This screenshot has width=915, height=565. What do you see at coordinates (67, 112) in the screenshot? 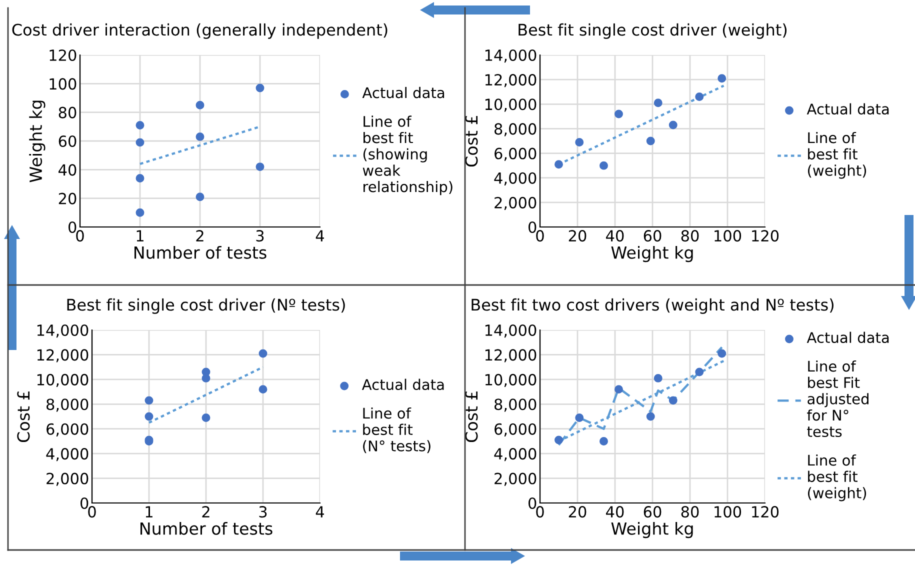
I see `y-tick-label: 80` at bounding box center [67, 112].